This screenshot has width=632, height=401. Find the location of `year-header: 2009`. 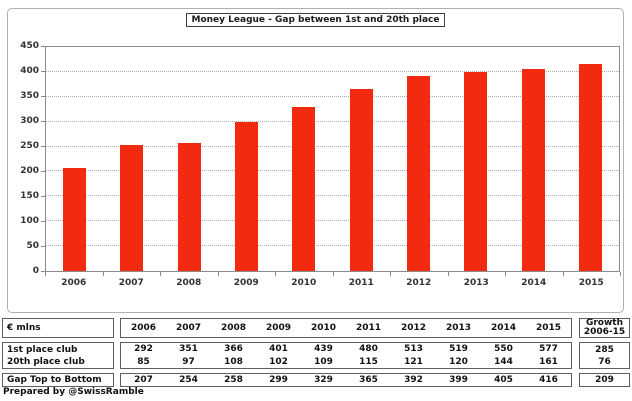

year-header: 2009 is located at coordinates (278, 328).